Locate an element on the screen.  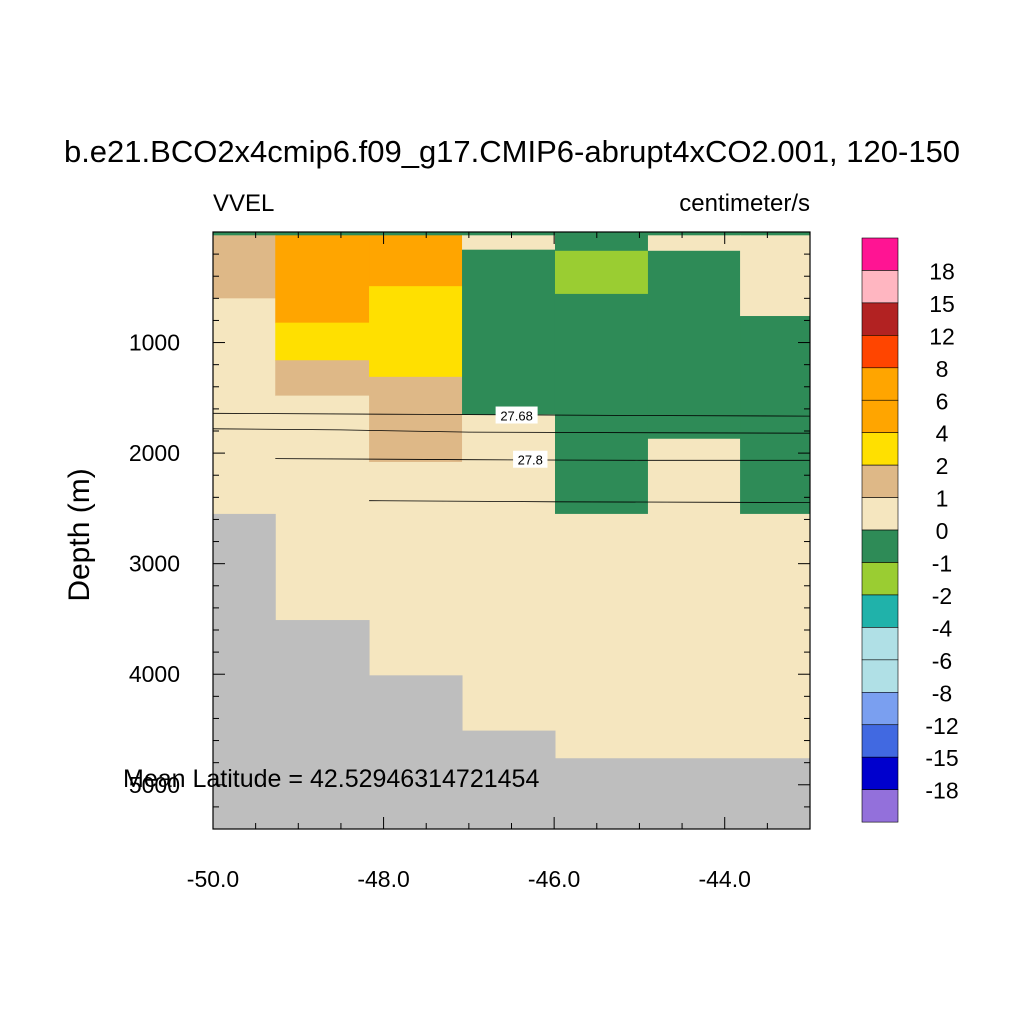
colorbar-label-7: 1 is located at coordinates (942, 499).